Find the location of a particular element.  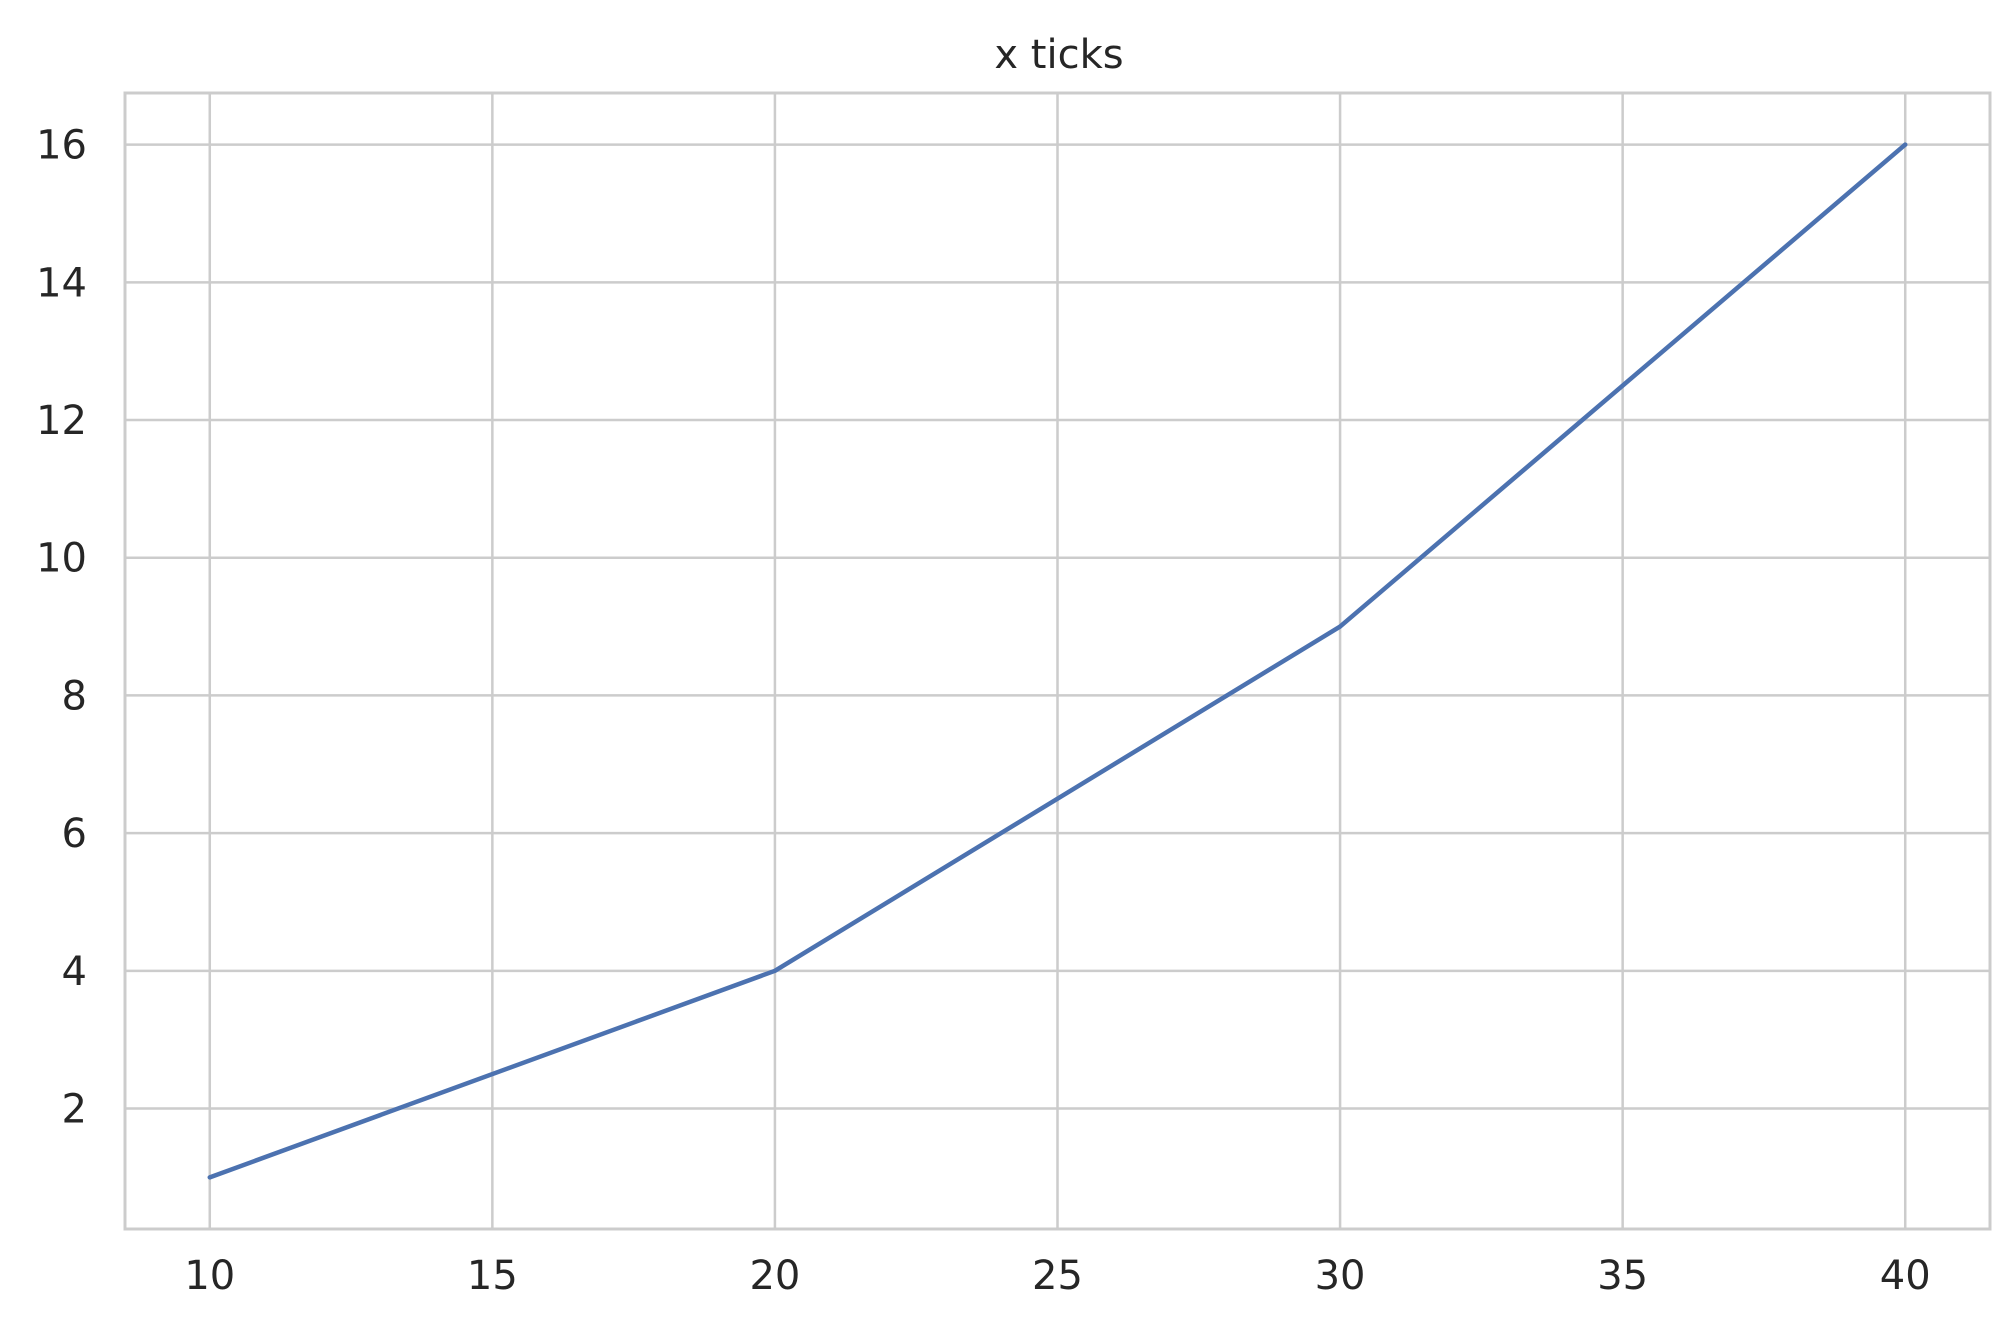

x-tick-label: 25 is located at coordinates (1057, 1276).